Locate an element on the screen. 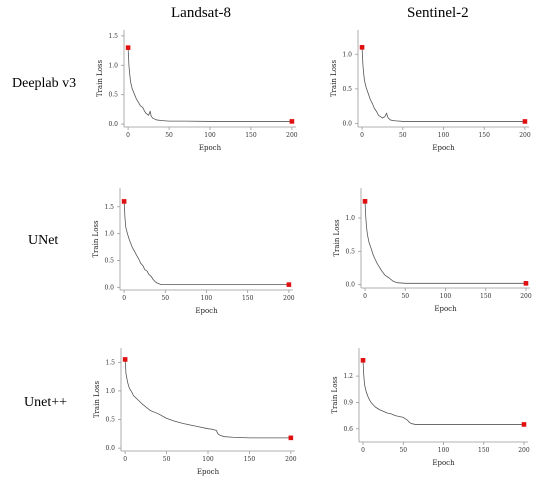 The height and width of the screenshot is (479, 550). chart-panel-4: 0 50 100 150 200 0.0 0.5 1.0 1.5 Epoch Train Loss is located at coordinates (195, 412).